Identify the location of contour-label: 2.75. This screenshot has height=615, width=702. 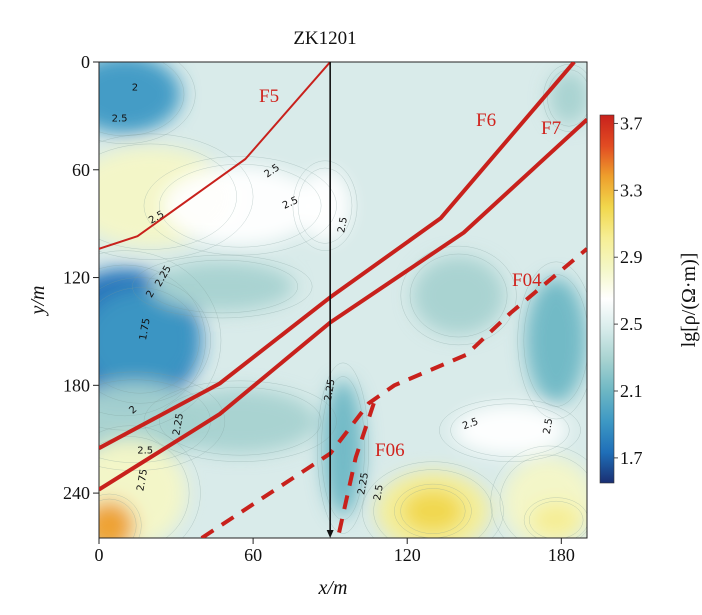
(142, 480).